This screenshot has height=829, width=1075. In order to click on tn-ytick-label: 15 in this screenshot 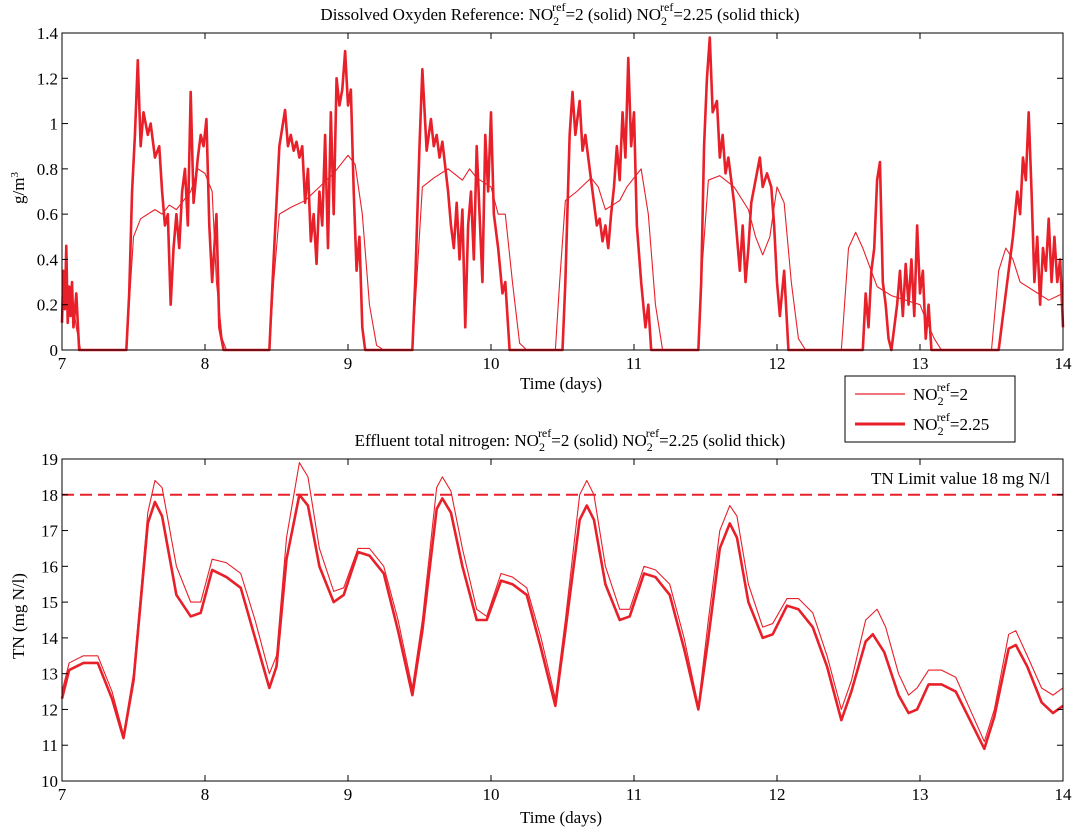, I will do `click(49, 602)`.